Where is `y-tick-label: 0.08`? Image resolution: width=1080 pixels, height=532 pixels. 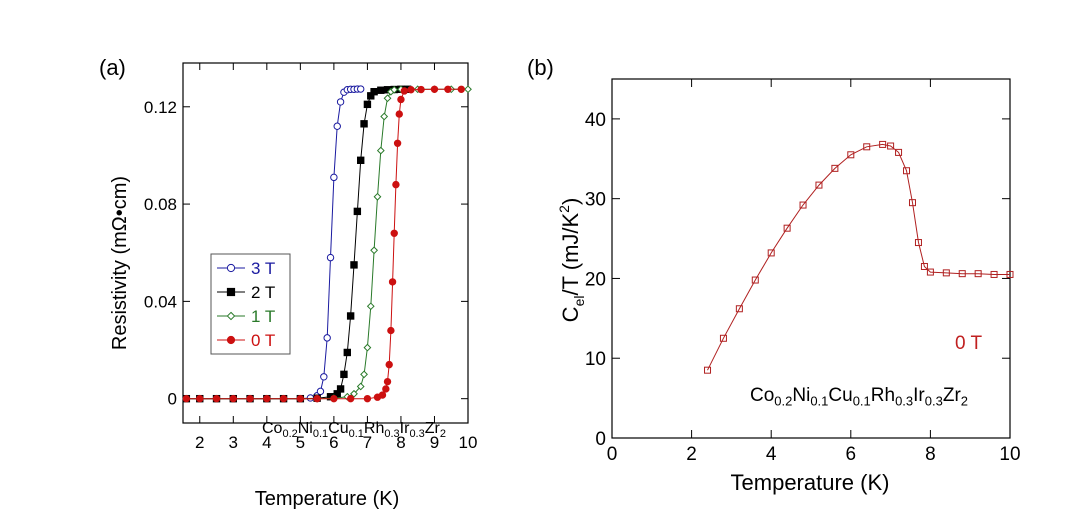 y-tick-label: 0.08 is located at coordinates (160, 204).